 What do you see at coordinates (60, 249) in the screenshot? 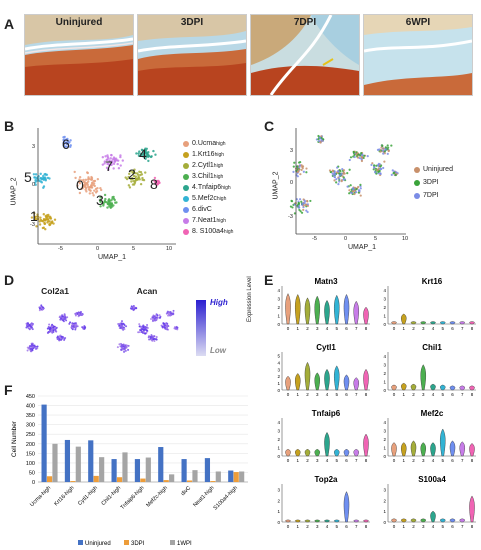
I see `b-xtick: -5` at bounding box center [60, 249].